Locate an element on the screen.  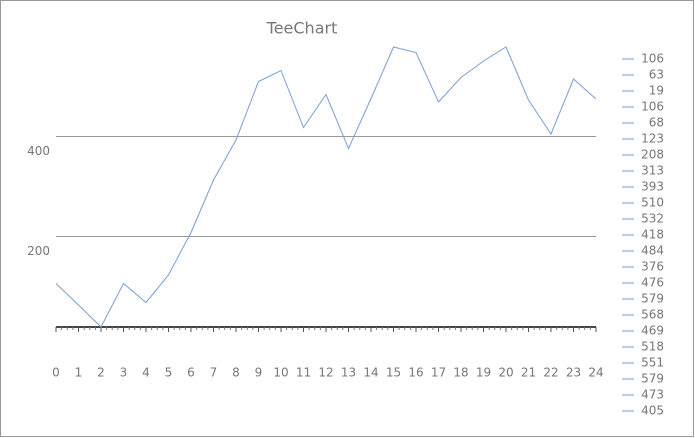
legend-label: 510 is located at coordinates (652, 203).